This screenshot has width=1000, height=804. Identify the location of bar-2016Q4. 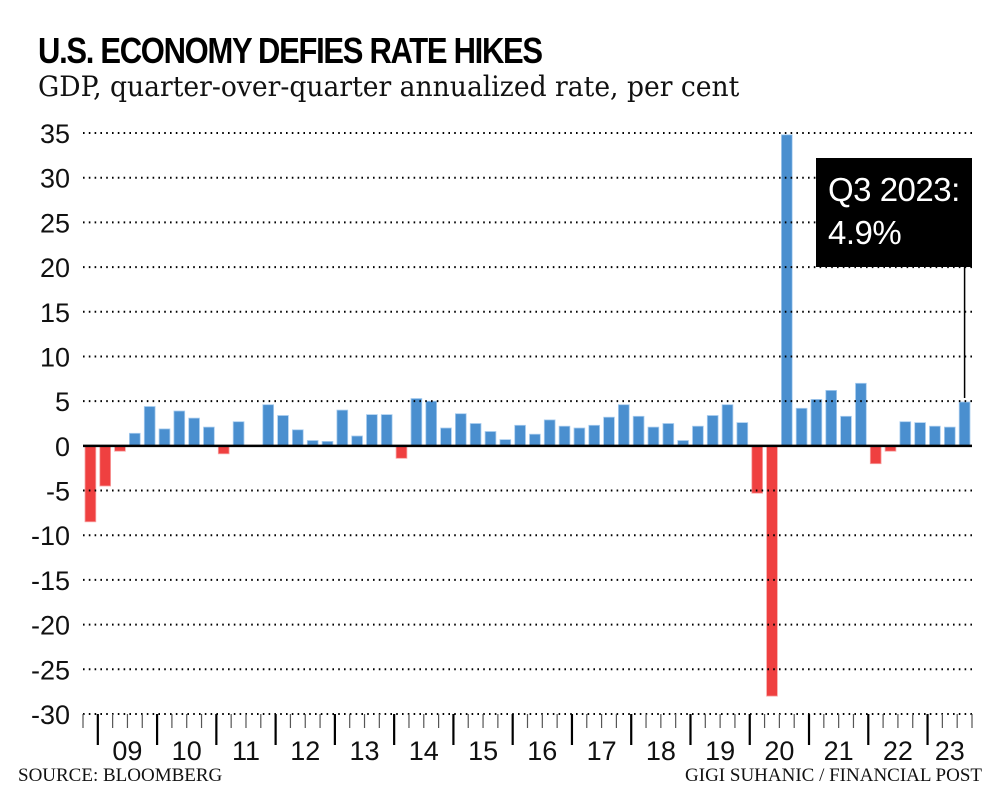
(564, 436).